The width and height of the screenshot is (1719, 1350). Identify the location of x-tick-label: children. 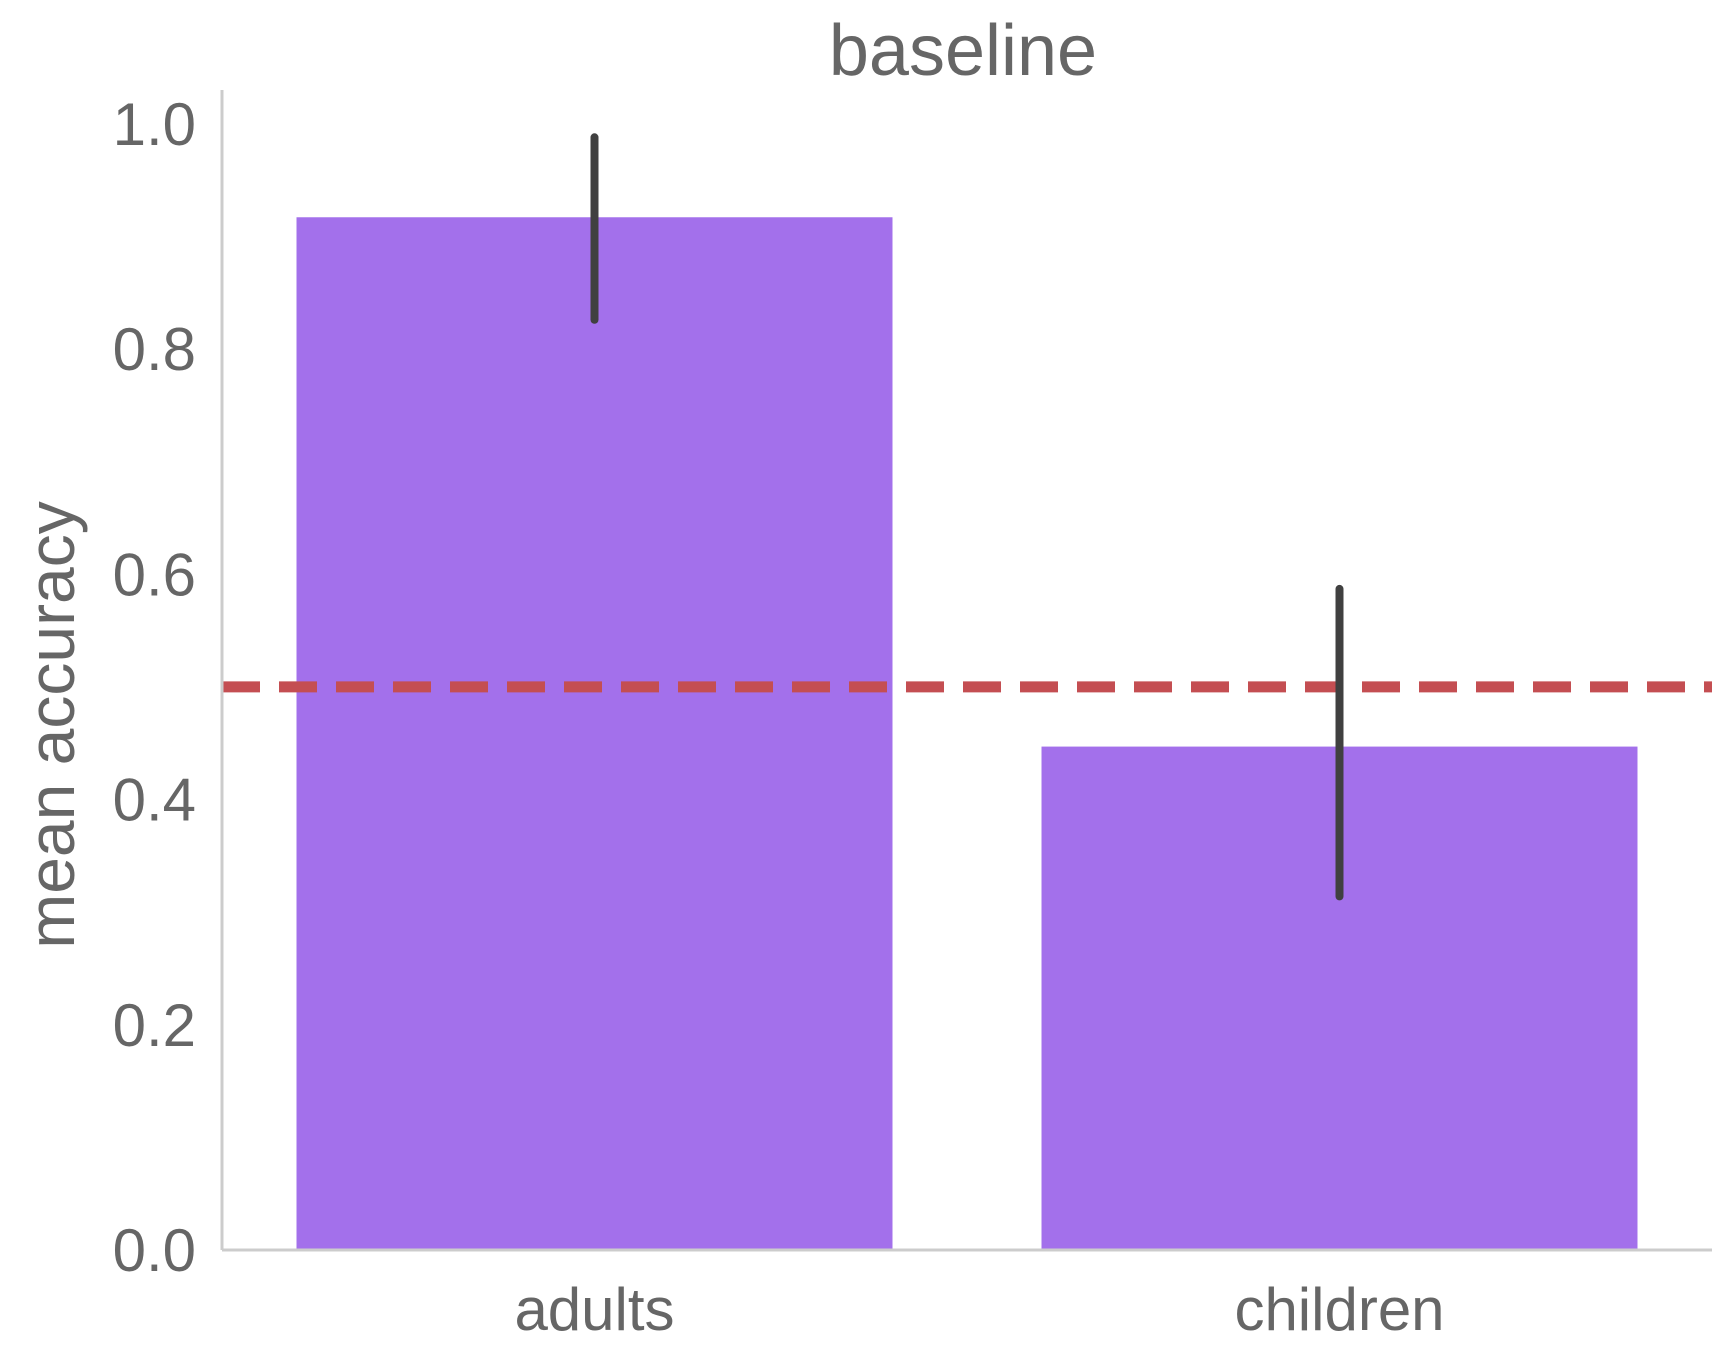
(1339, 1309).